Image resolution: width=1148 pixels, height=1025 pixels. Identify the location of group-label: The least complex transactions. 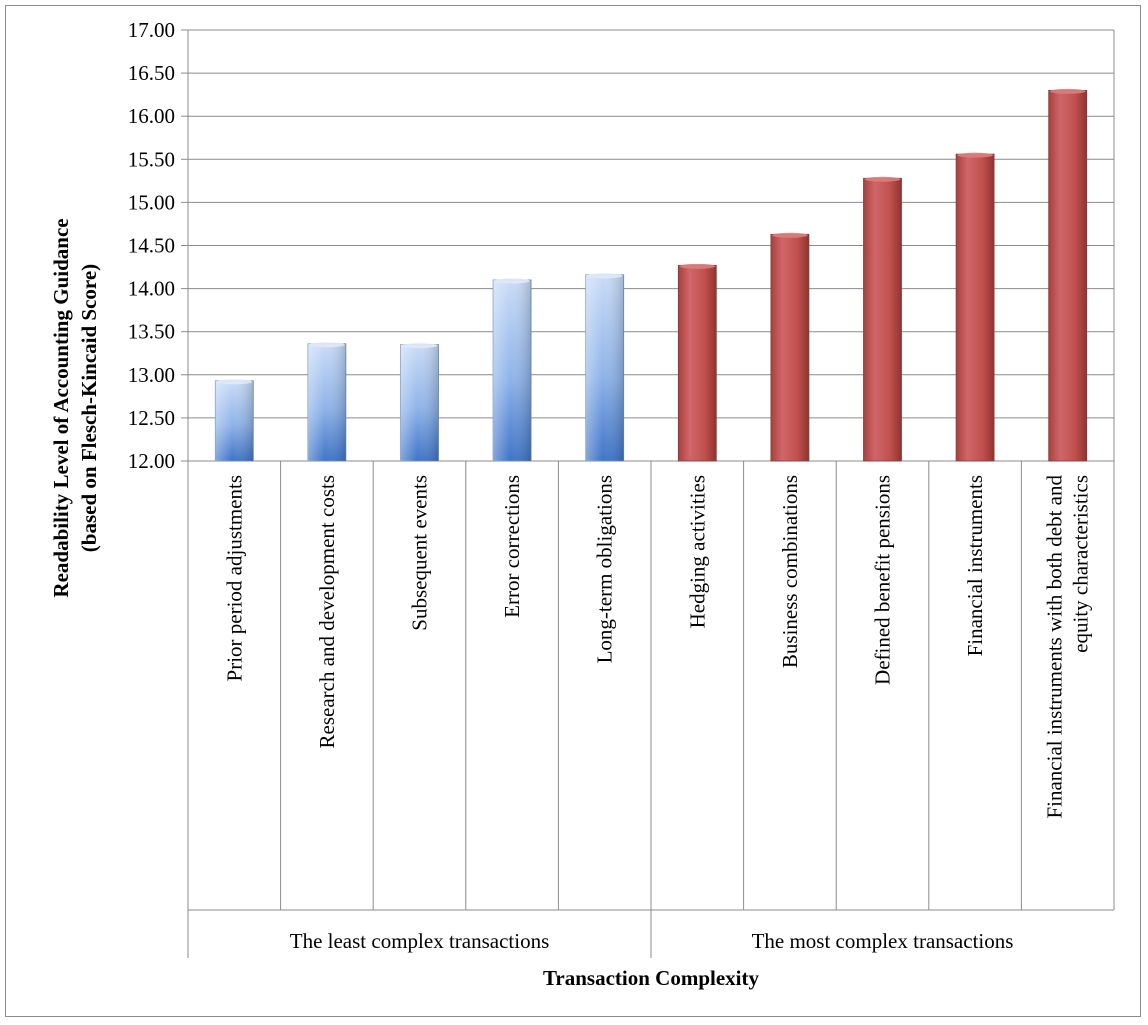
(420, 941).